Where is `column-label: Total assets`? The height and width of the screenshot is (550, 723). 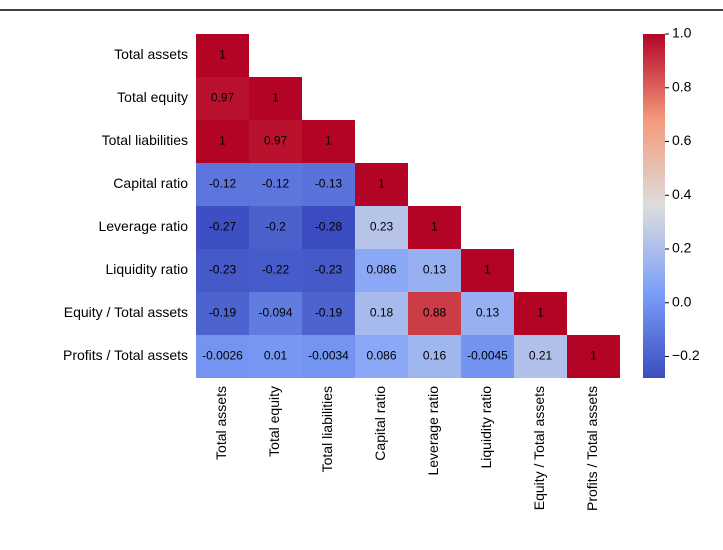 column-label: Total assets is located at coordinates (221, 423).